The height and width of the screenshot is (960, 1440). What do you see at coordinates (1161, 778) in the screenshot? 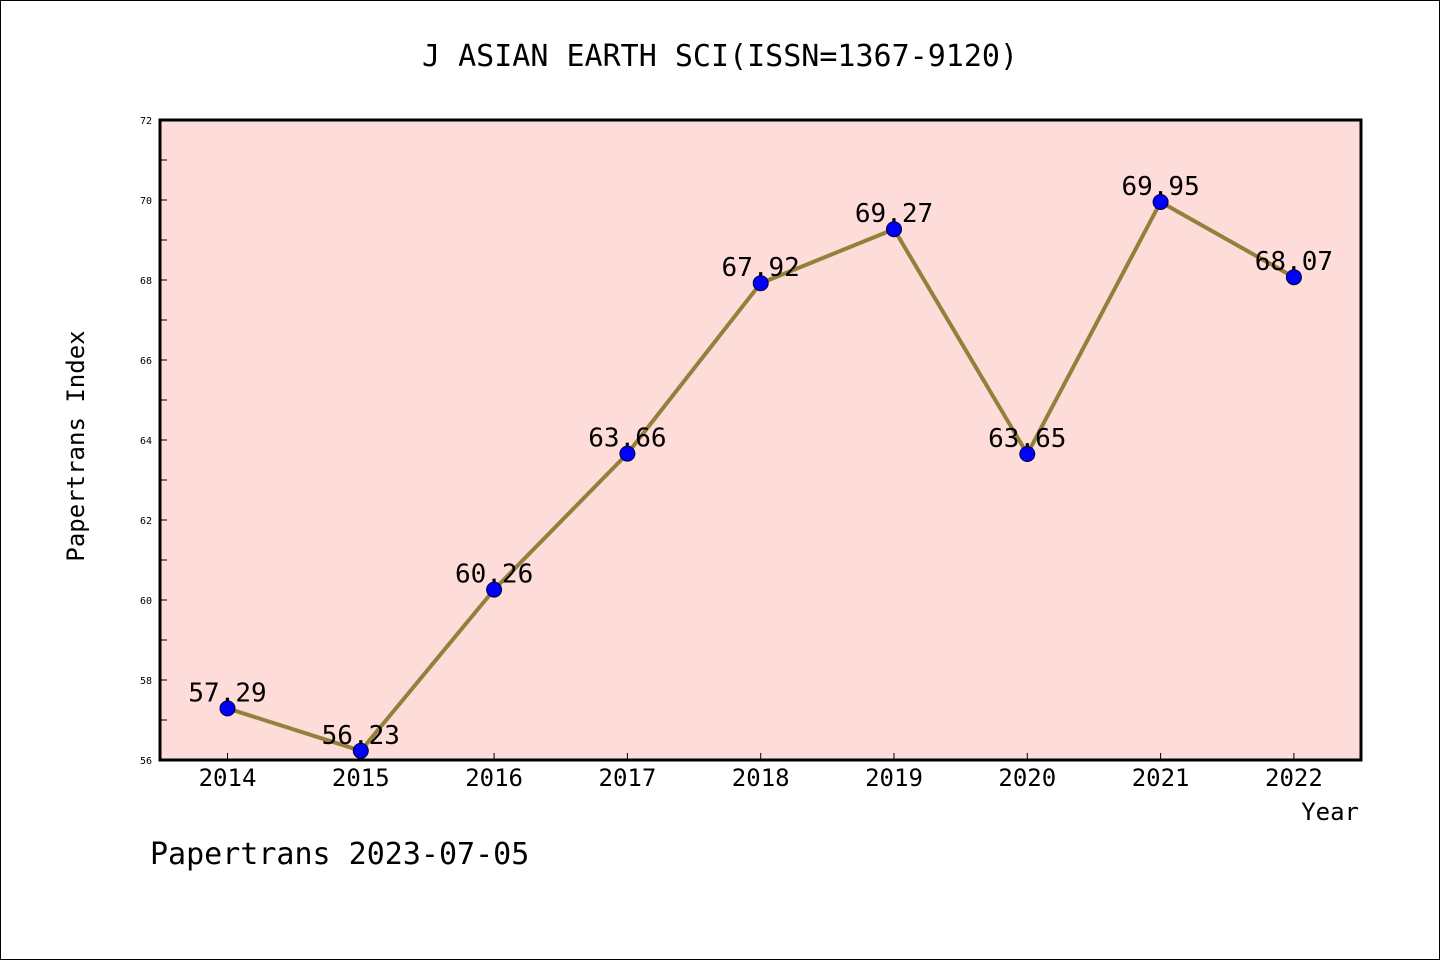
I see `x-tick-label: 2021` at bounding box center [1161, 778].